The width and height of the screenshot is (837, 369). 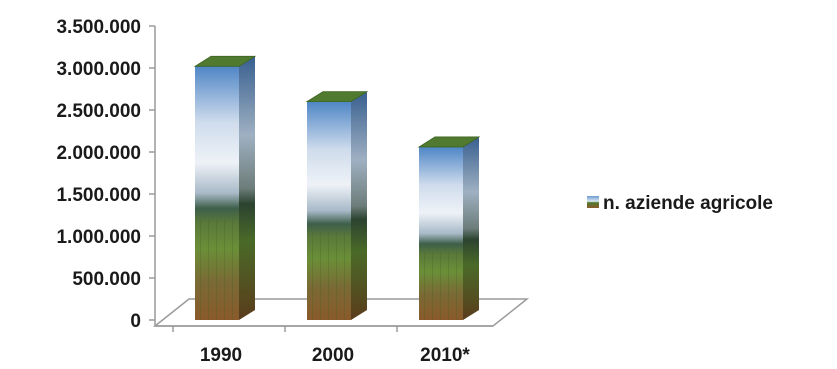 What do you see at coordinates (98, 69) in the screenshot?
I see `y-tick-label: 3.000.000` at bounding box center [98, 69].